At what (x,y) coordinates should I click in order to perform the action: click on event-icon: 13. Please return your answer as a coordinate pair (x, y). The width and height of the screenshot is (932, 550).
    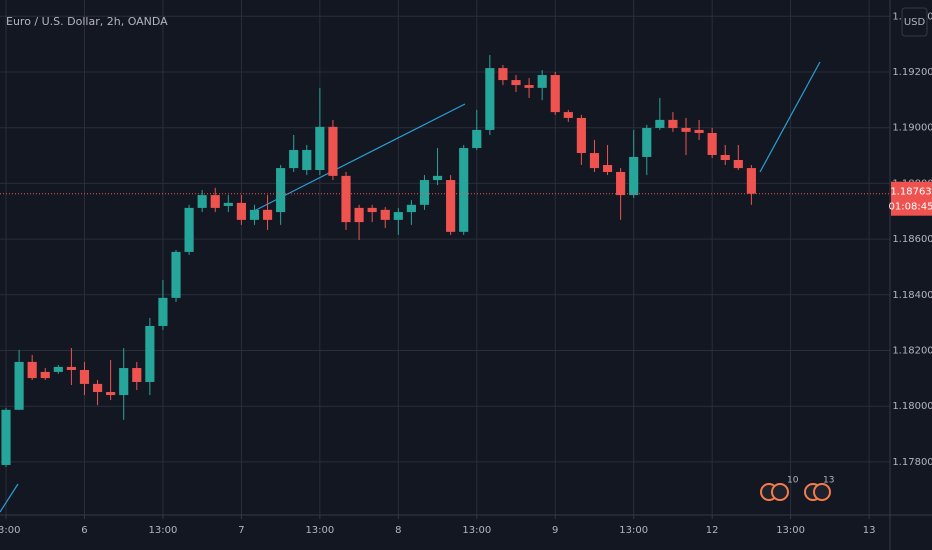
    Looking at the image, I should click on (819, 488).